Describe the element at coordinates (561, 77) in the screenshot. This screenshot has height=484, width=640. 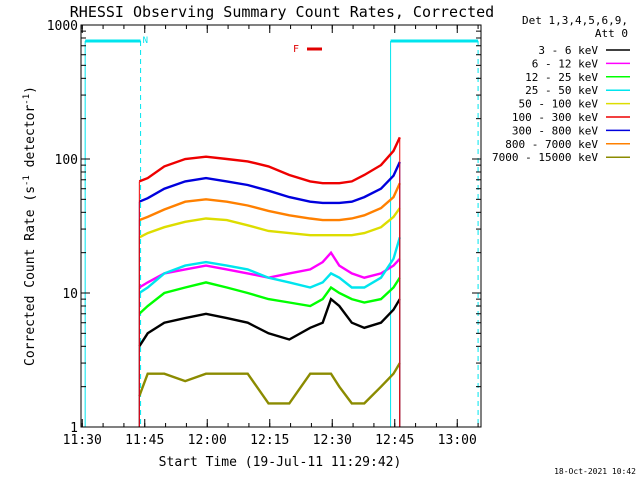
I see `legend-entry-label: 12 - 25 keV` at that location.